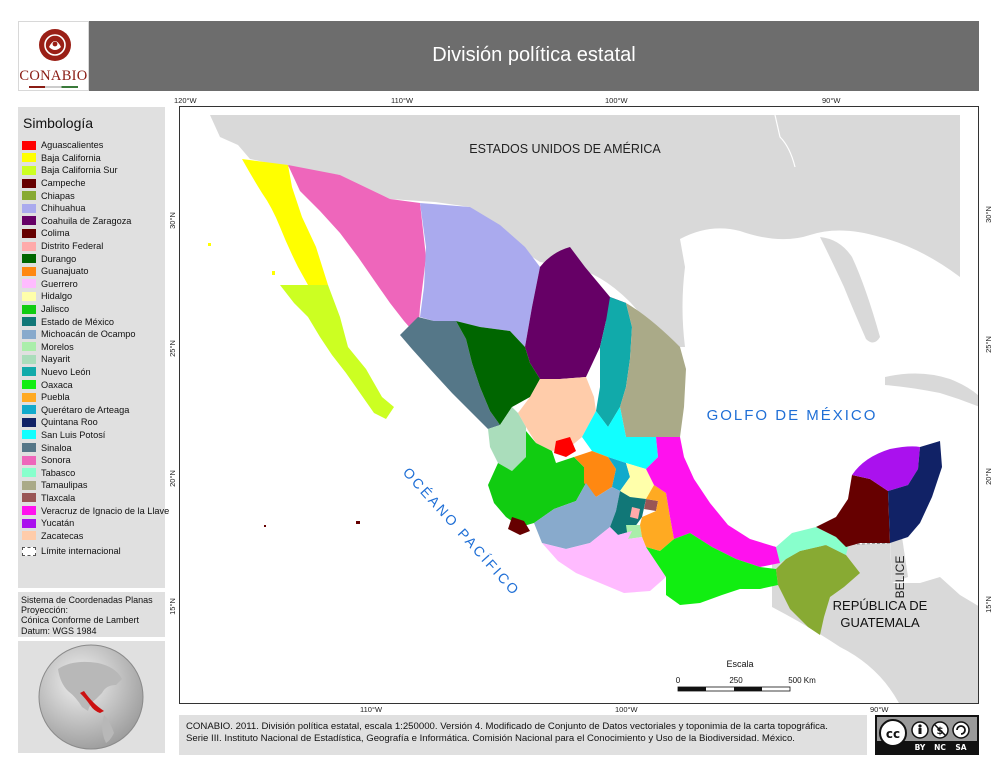  Describe the element at coordinates (886, 468) in the screenshot. I see `state-yucatan` at that location.